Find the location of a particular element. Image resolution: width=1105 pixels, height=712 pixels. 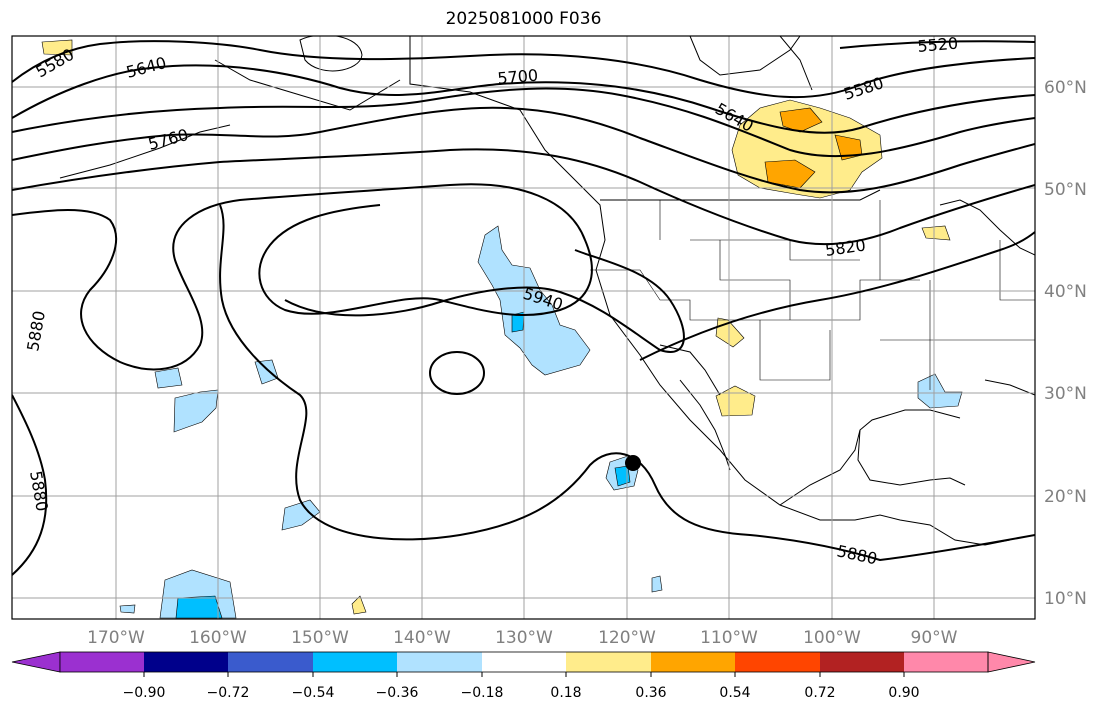

contour-closed-high is located at coordinates (457, 373).